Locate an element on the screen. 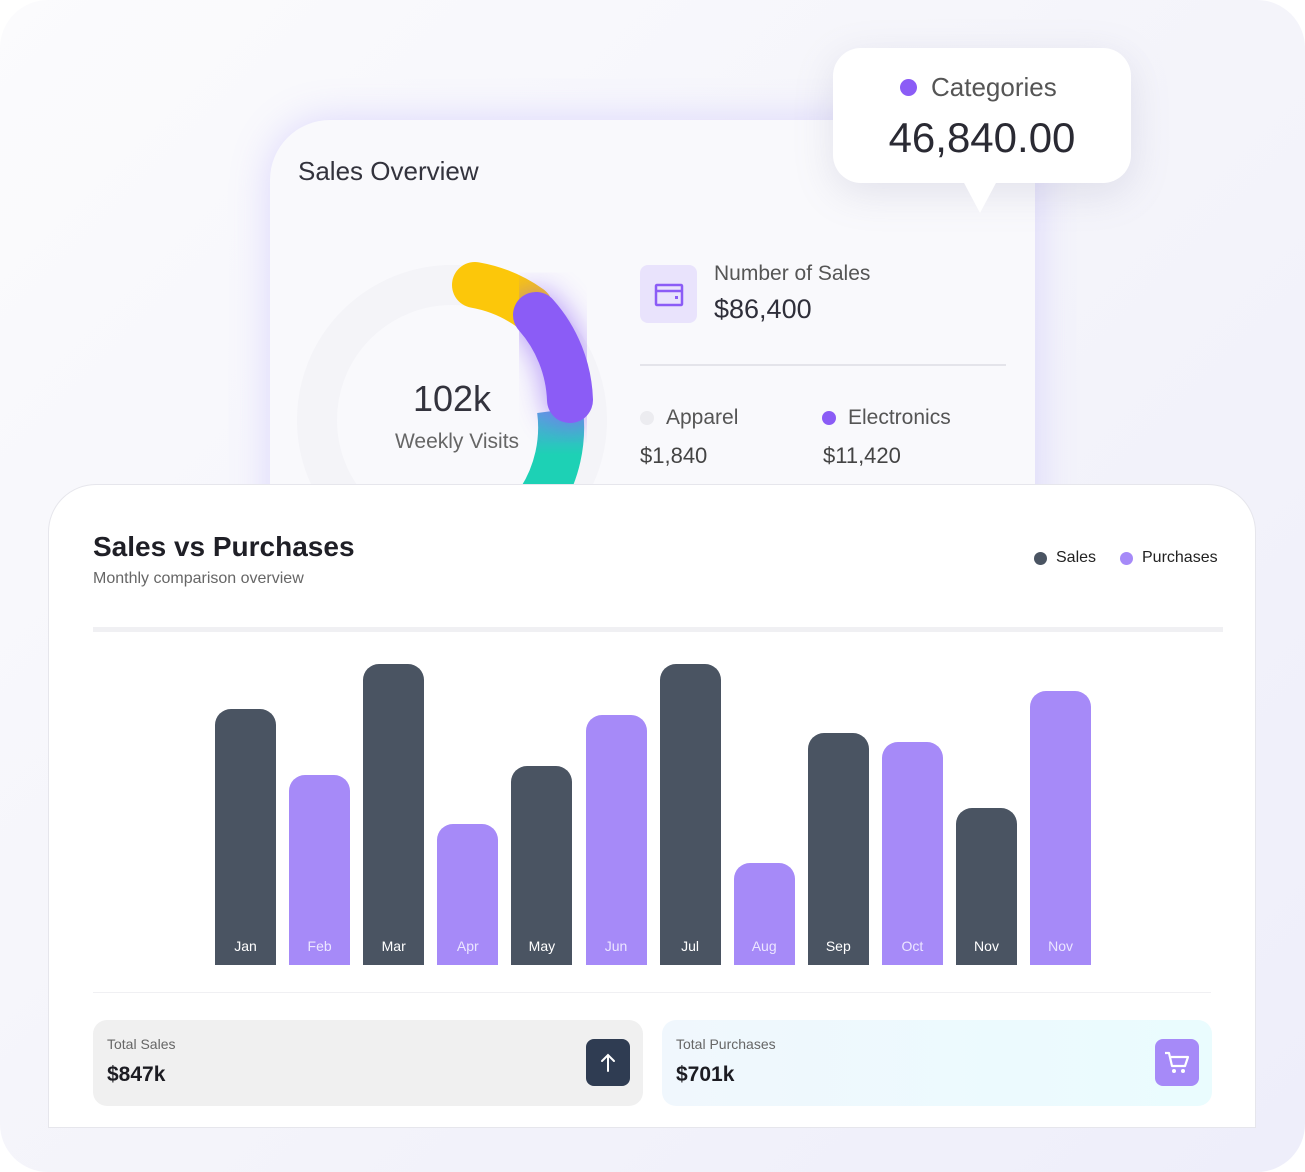  categories-dot-icon is located at coordinates (908, 87).